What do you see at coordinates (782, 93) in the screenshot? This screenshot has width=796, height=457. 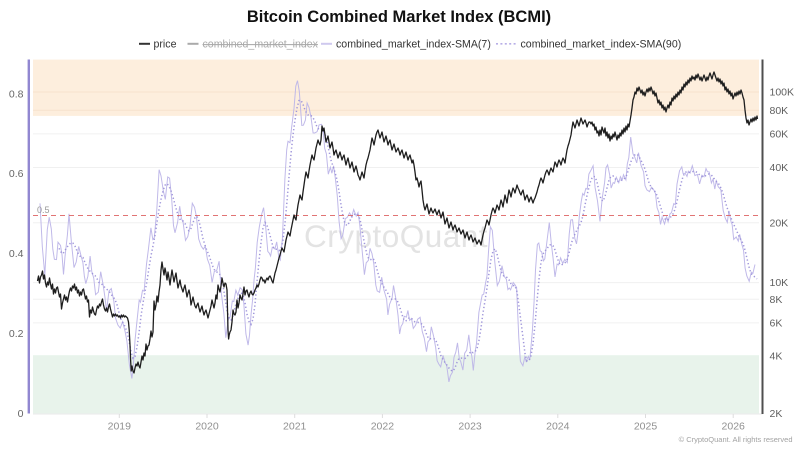 I see `svg-text: 100K` at bounding box center [782, 93].